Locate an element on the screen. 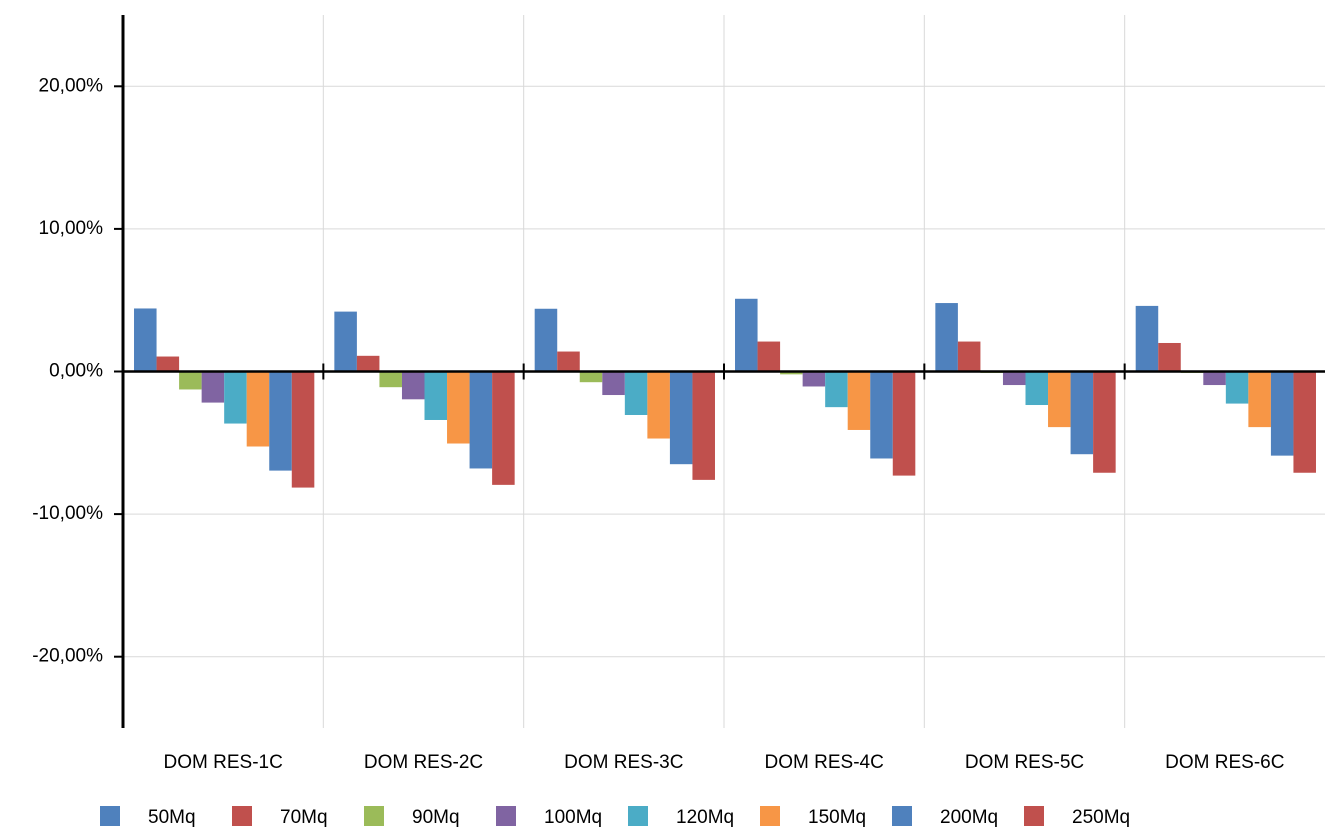 Image resolution: width=1325 pixels, height=828 pixels. legend-label: 90Mq is located at coordinates (436, 817).